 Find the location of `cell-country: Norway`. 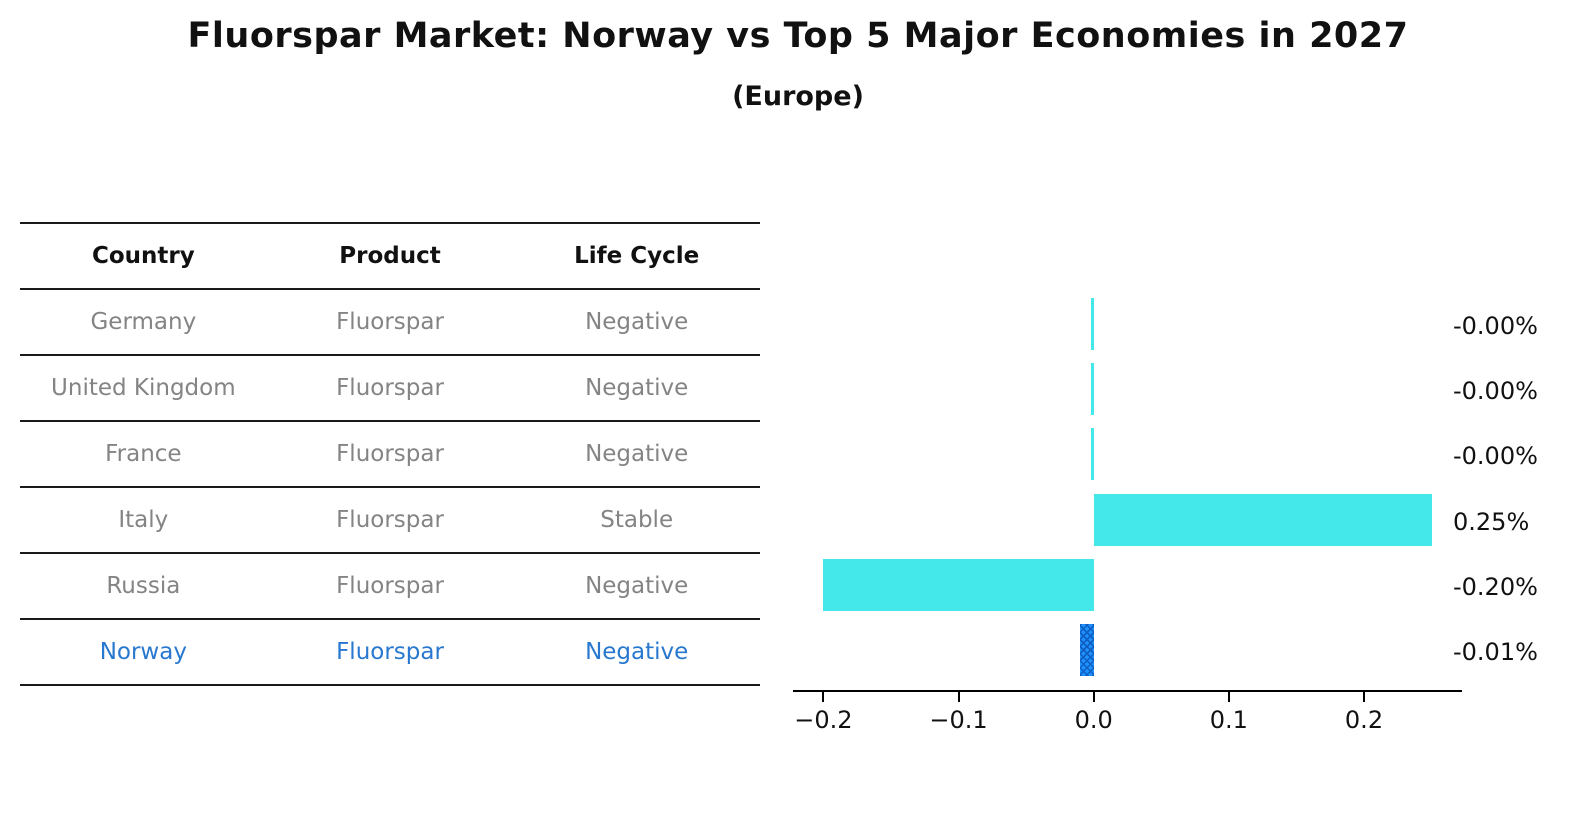

cell-country: Norway is located at coordinates (143, 652).